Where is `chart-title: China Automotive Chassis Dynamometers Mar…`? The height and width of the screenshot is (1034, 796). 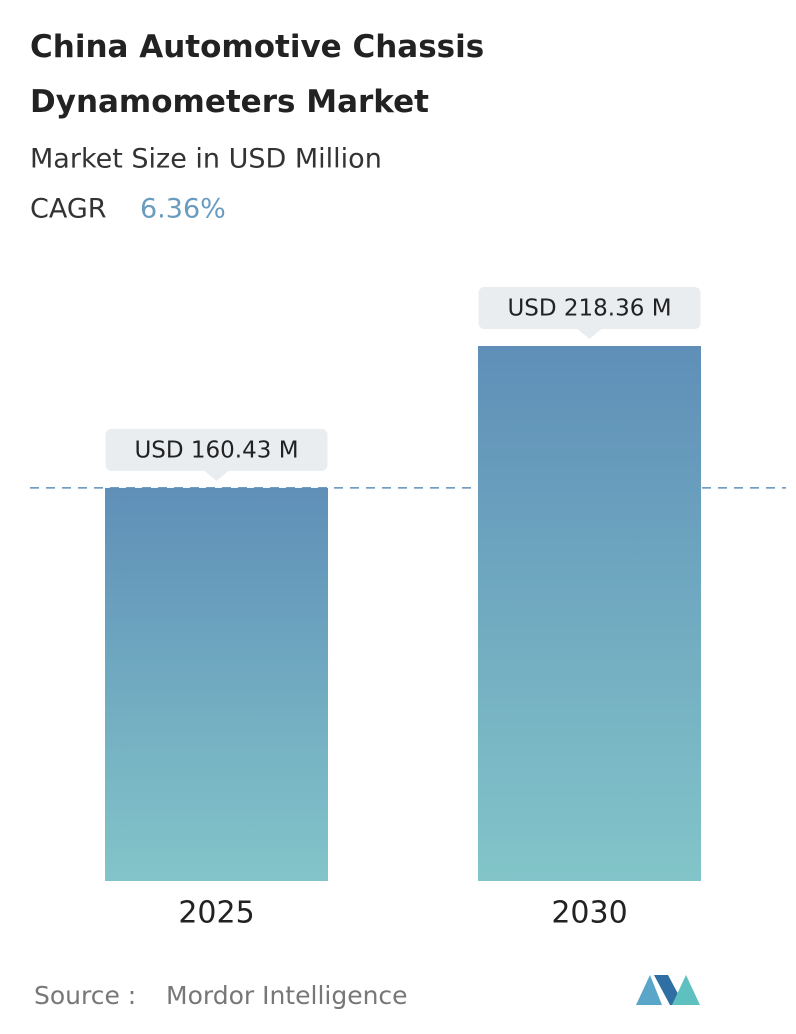
chart-title: China Automotive Chassis Dynamometers Mar… is located at coordinates (257, 74).